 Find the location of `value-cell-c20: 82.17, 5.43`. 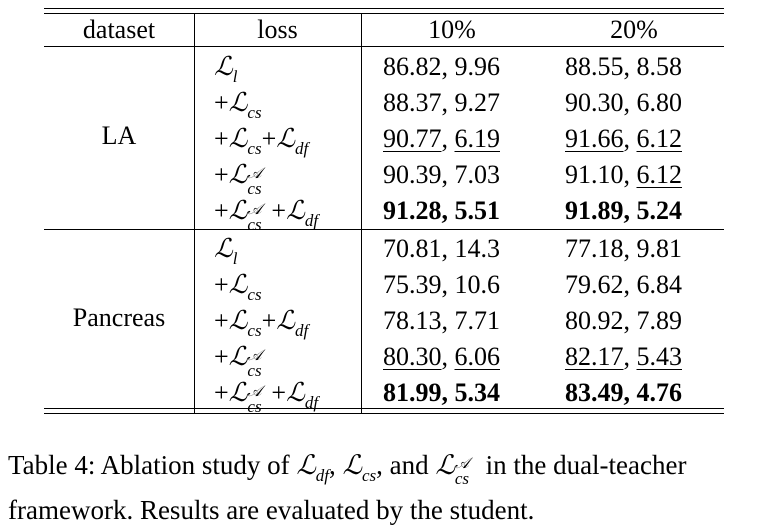

value-cell-c20: 82.17, 5.43 is located at coordinates (623, 357).